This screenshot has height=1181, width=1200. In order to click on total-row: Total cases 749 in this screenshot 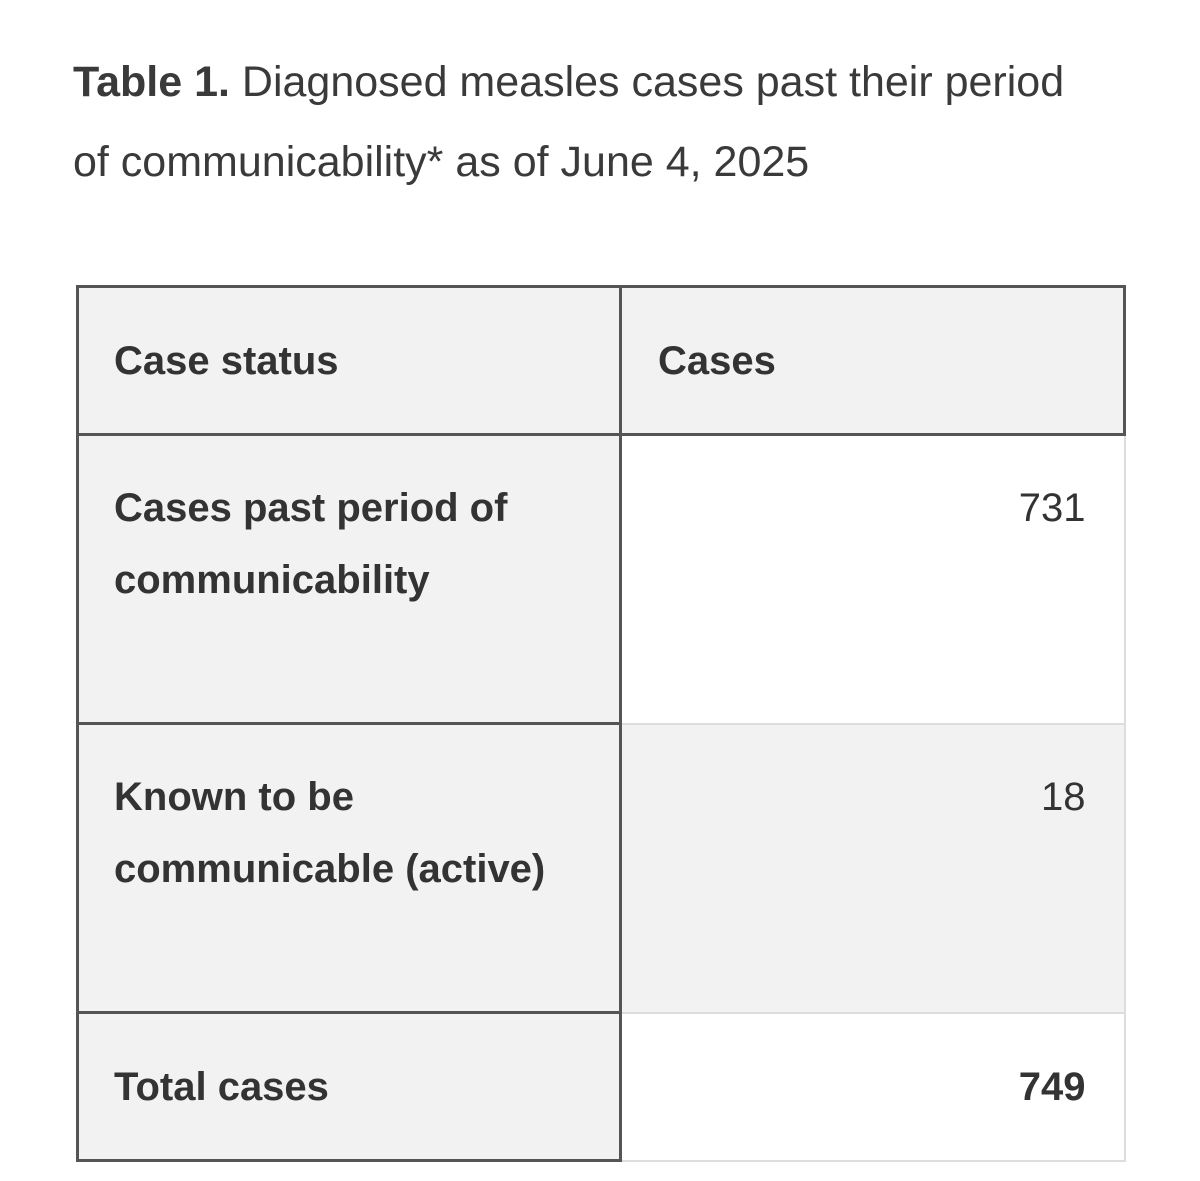, I will do `click(601, 1086)`.